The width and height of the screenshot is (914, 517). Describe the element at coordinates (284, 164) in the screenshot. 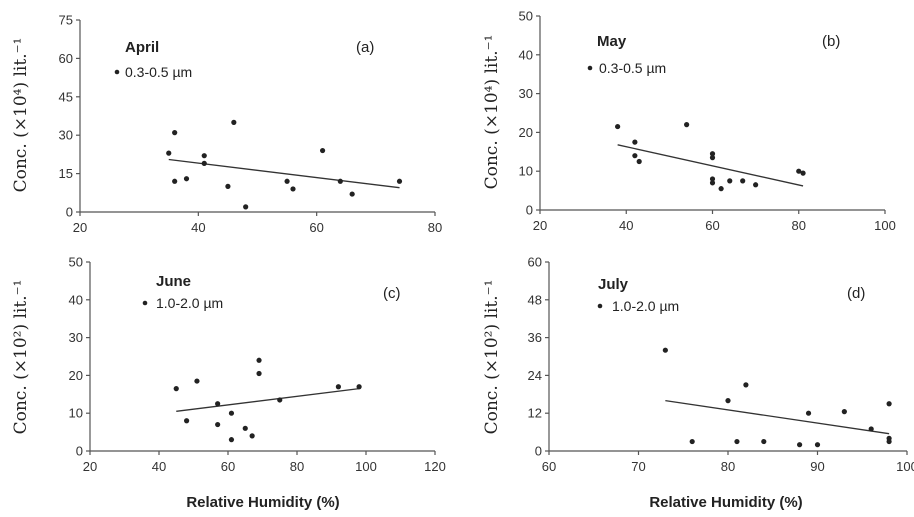

I see `points-a` at that location.